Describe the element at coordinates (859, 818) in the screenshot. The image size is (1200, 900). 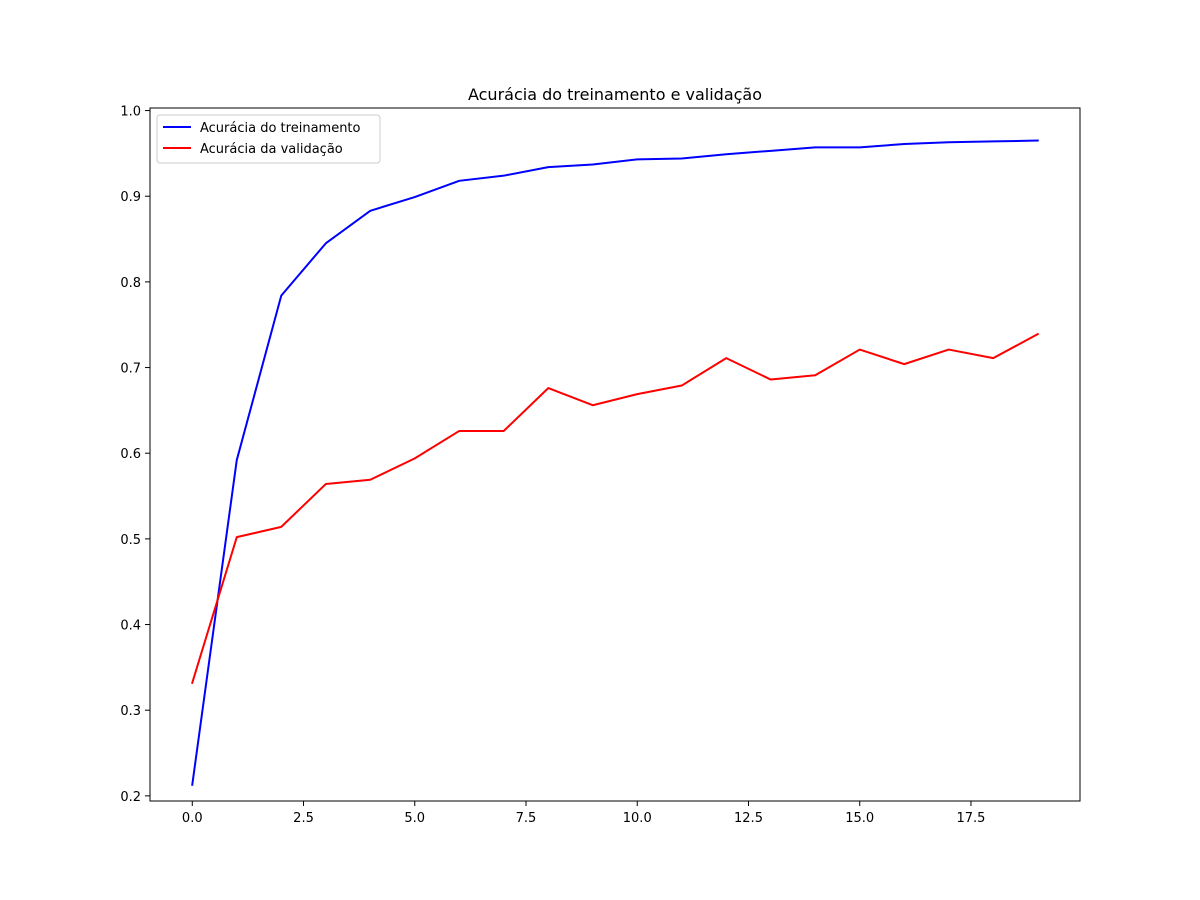
I see `x-tick-label: 15.0` at that location.